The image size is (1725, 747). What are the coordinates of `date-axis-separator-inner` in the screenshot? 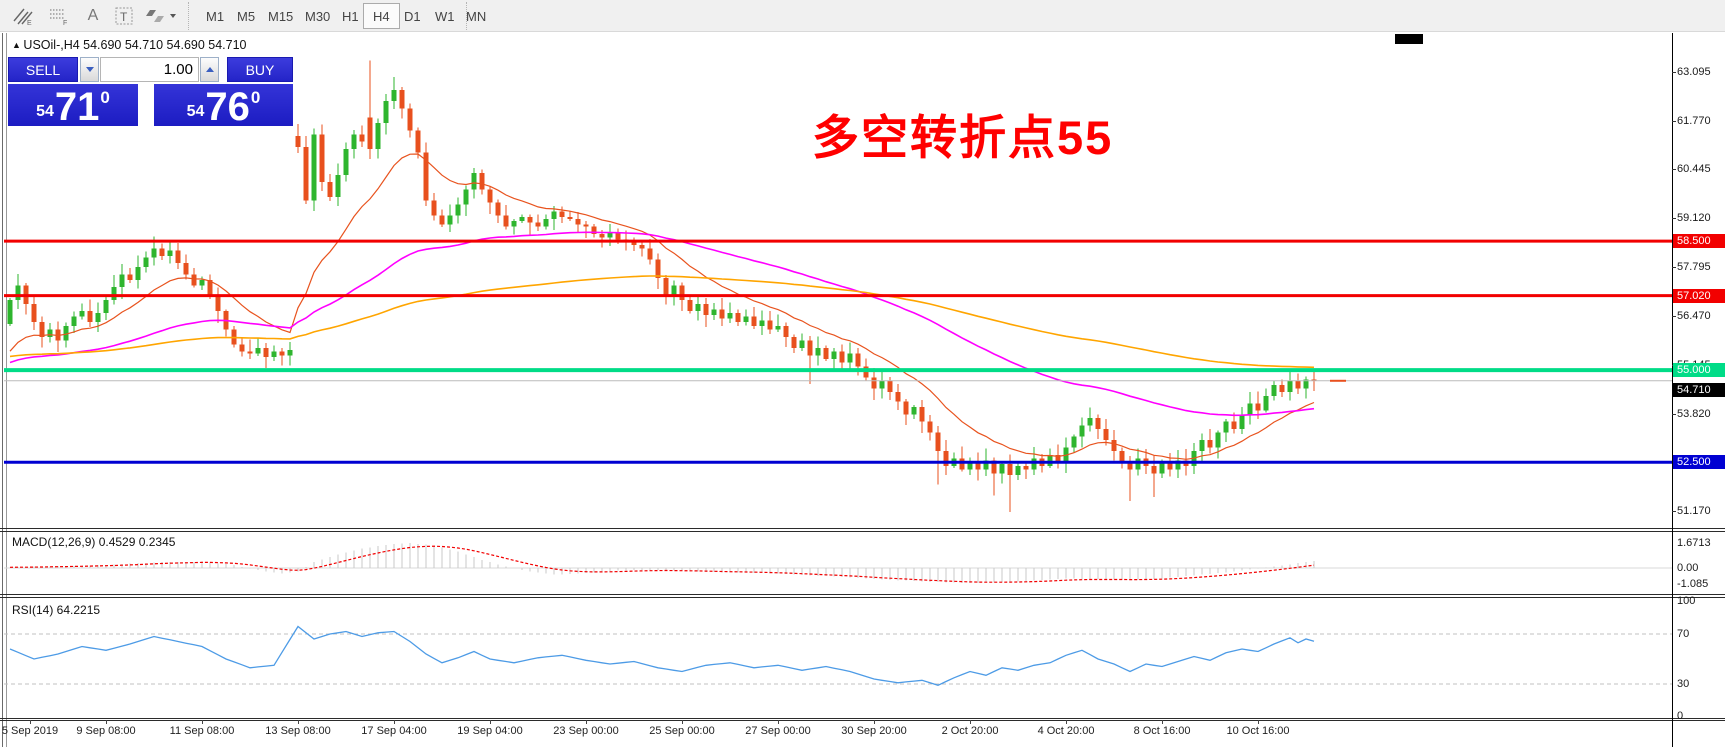 It's located at (862, 720).